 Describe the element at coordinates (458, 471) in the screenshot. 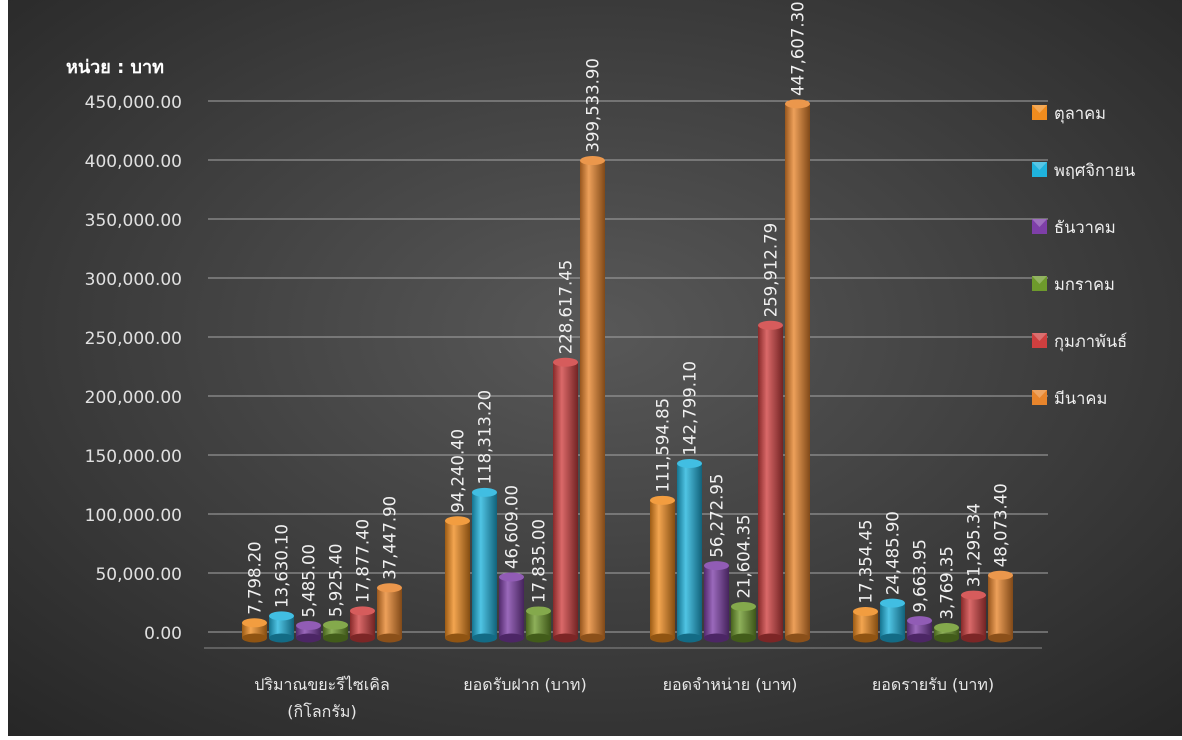

I see `data-label: 94,240.40` at that location.